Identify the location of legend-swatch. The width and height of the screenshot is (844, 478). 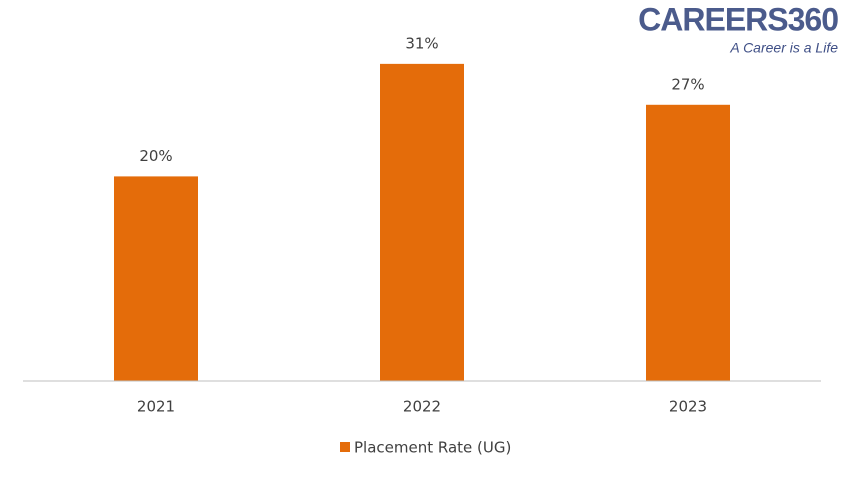
(345, 447).